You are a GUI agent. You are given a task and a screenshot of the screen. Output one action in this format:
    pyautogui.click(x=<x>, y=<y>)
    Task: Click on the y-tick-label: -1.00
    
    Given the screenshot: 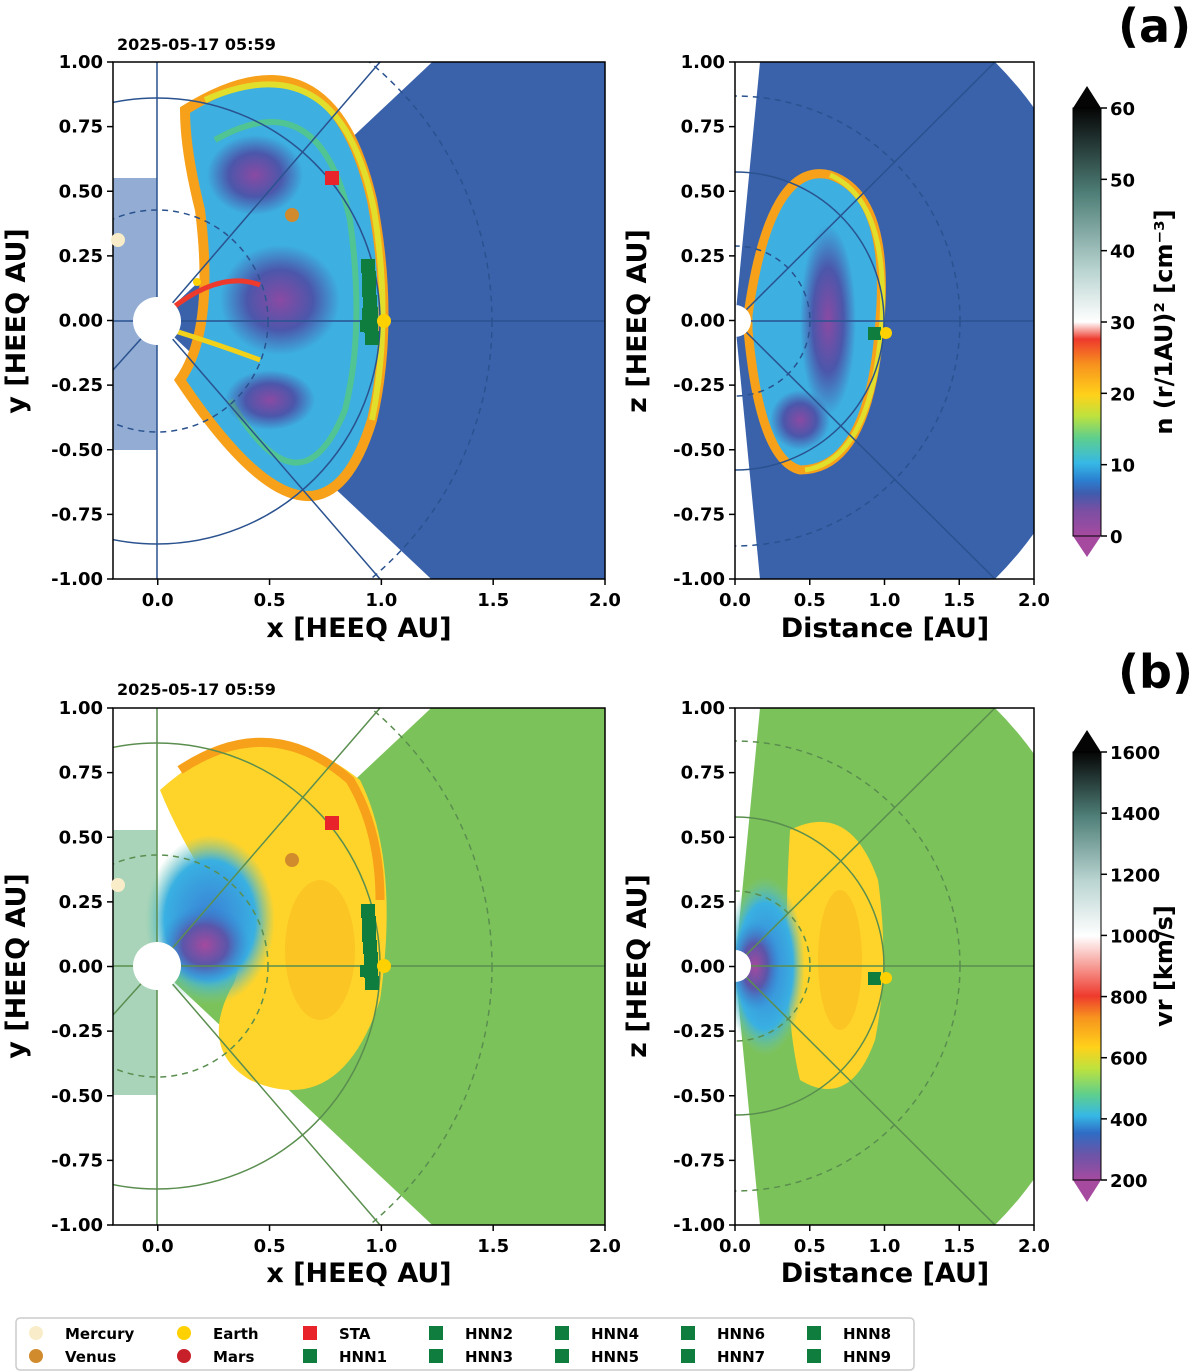 What is the action you would take?
    pyautogui.click(x=699, y=1225)
    